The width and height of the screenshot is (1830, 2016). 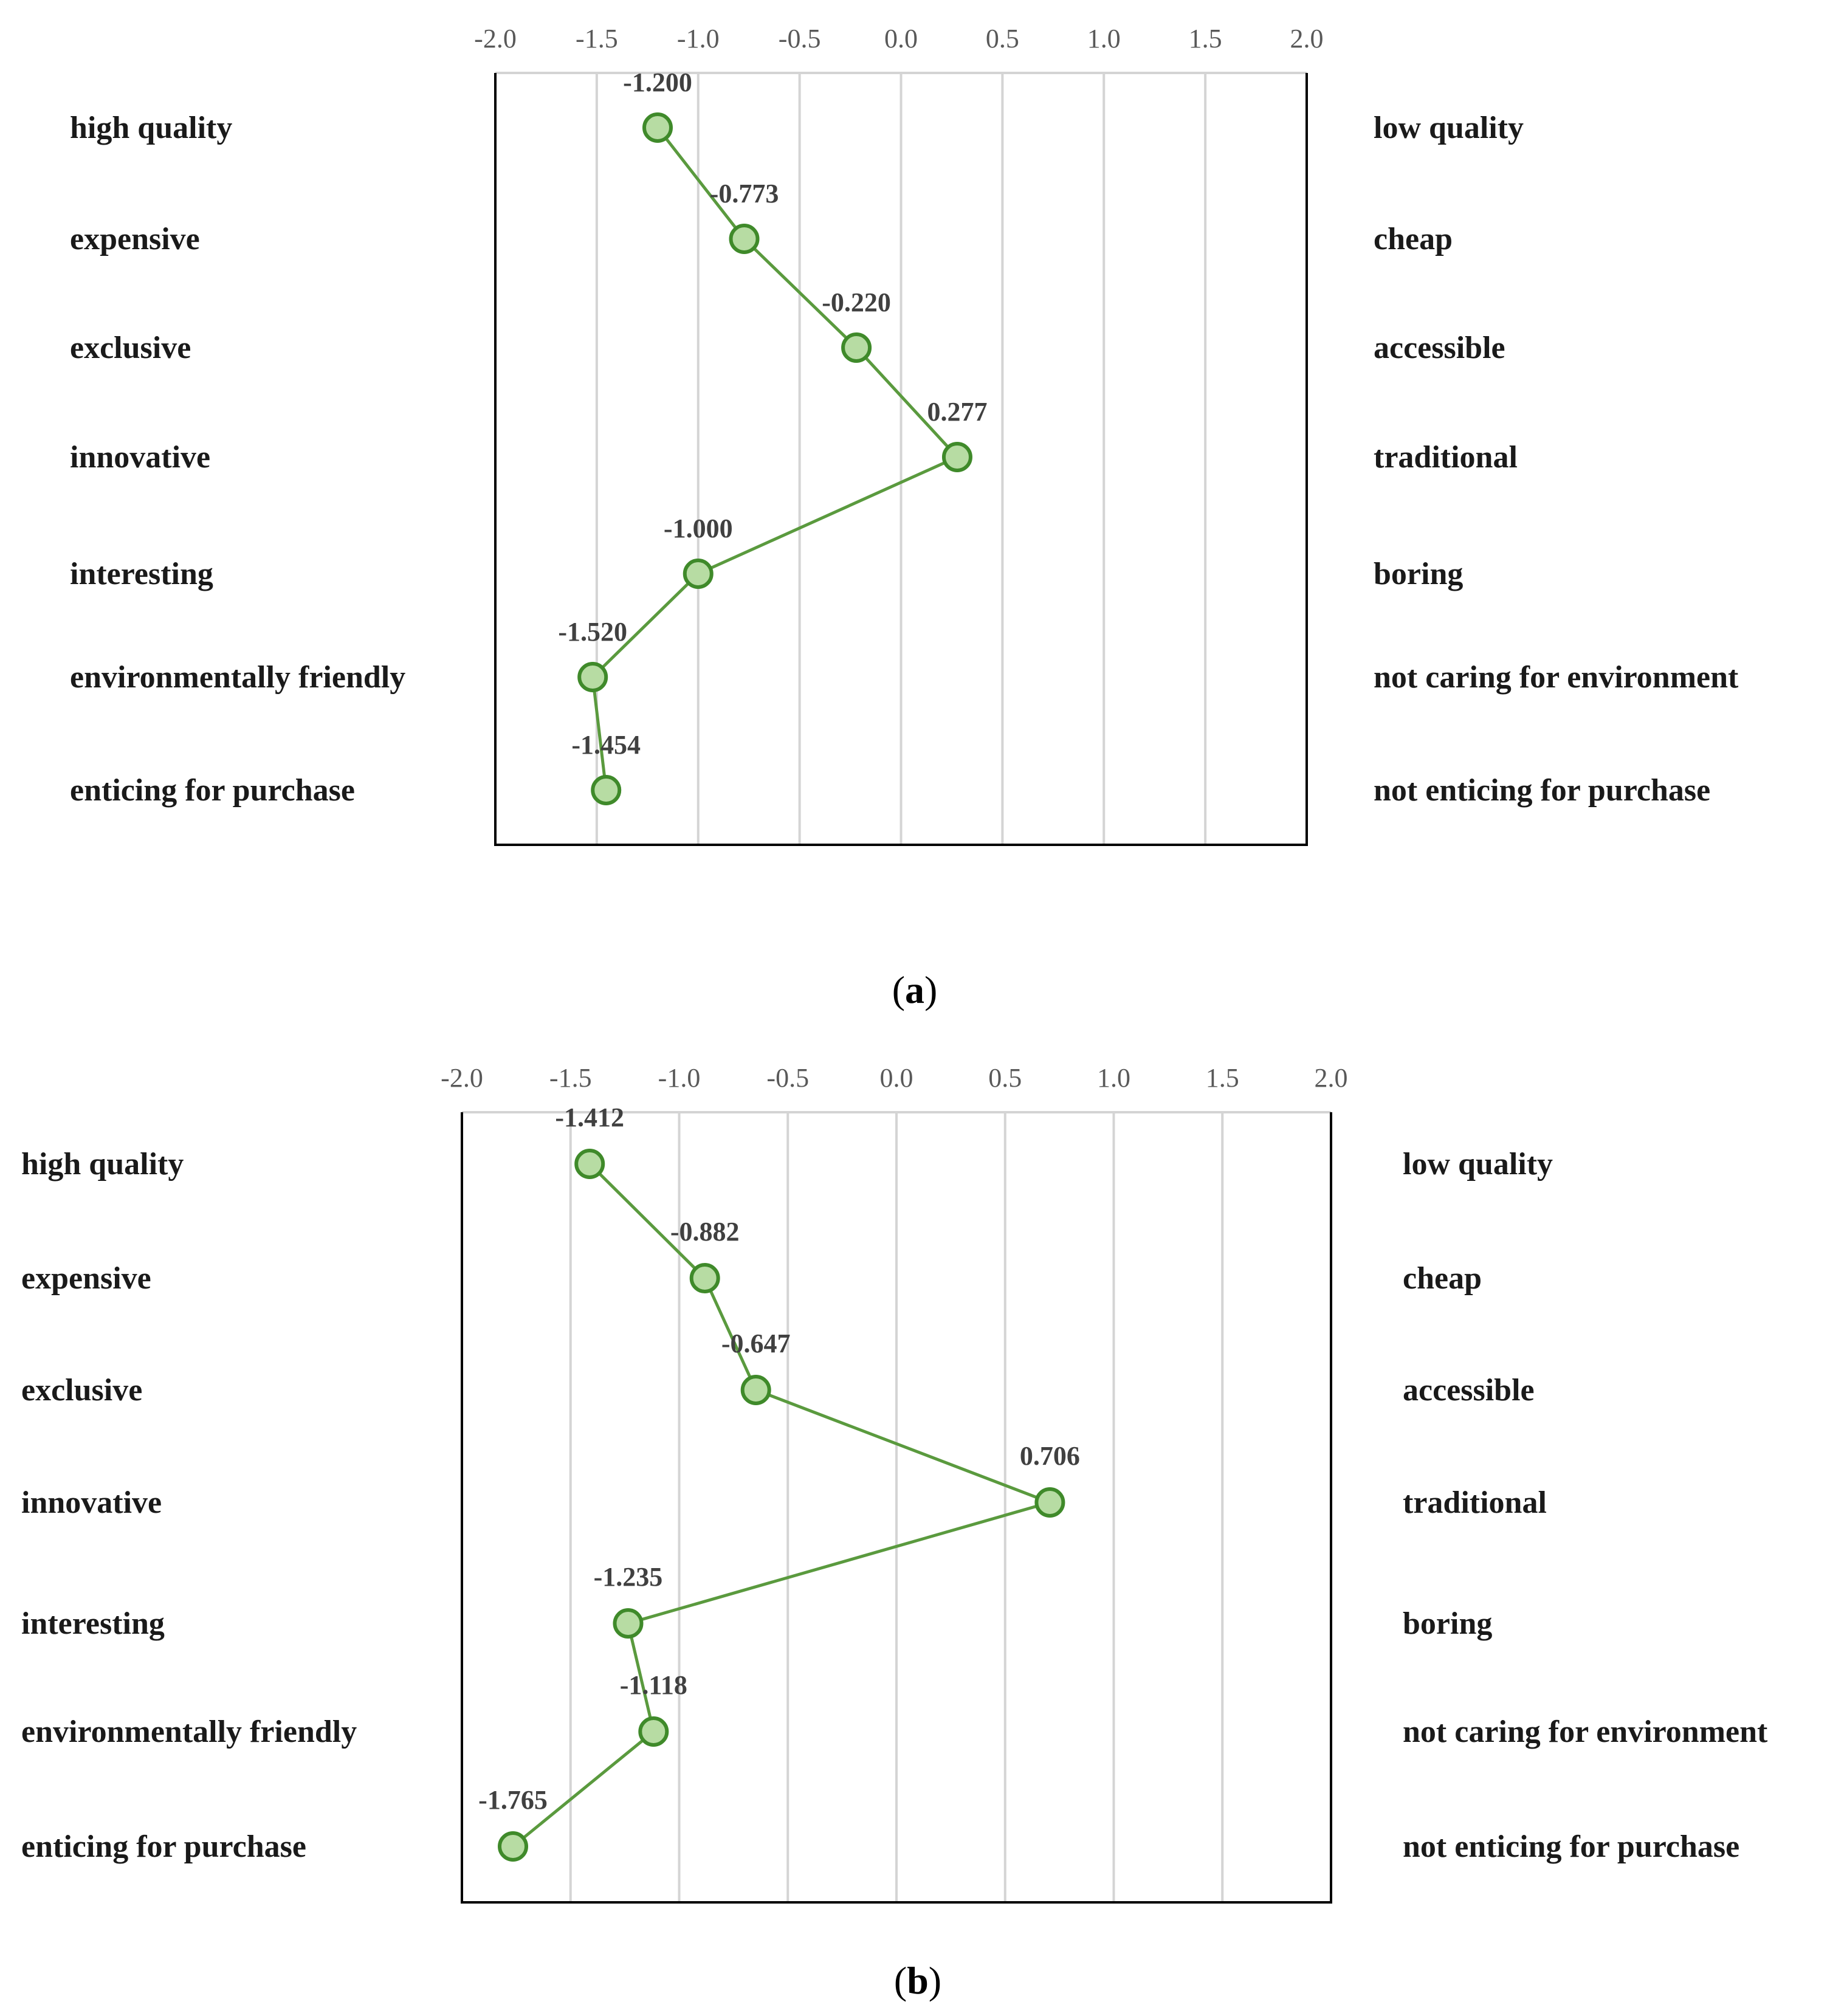 I want to click on panel-caption-a: (a), so click(x=915, y=989).